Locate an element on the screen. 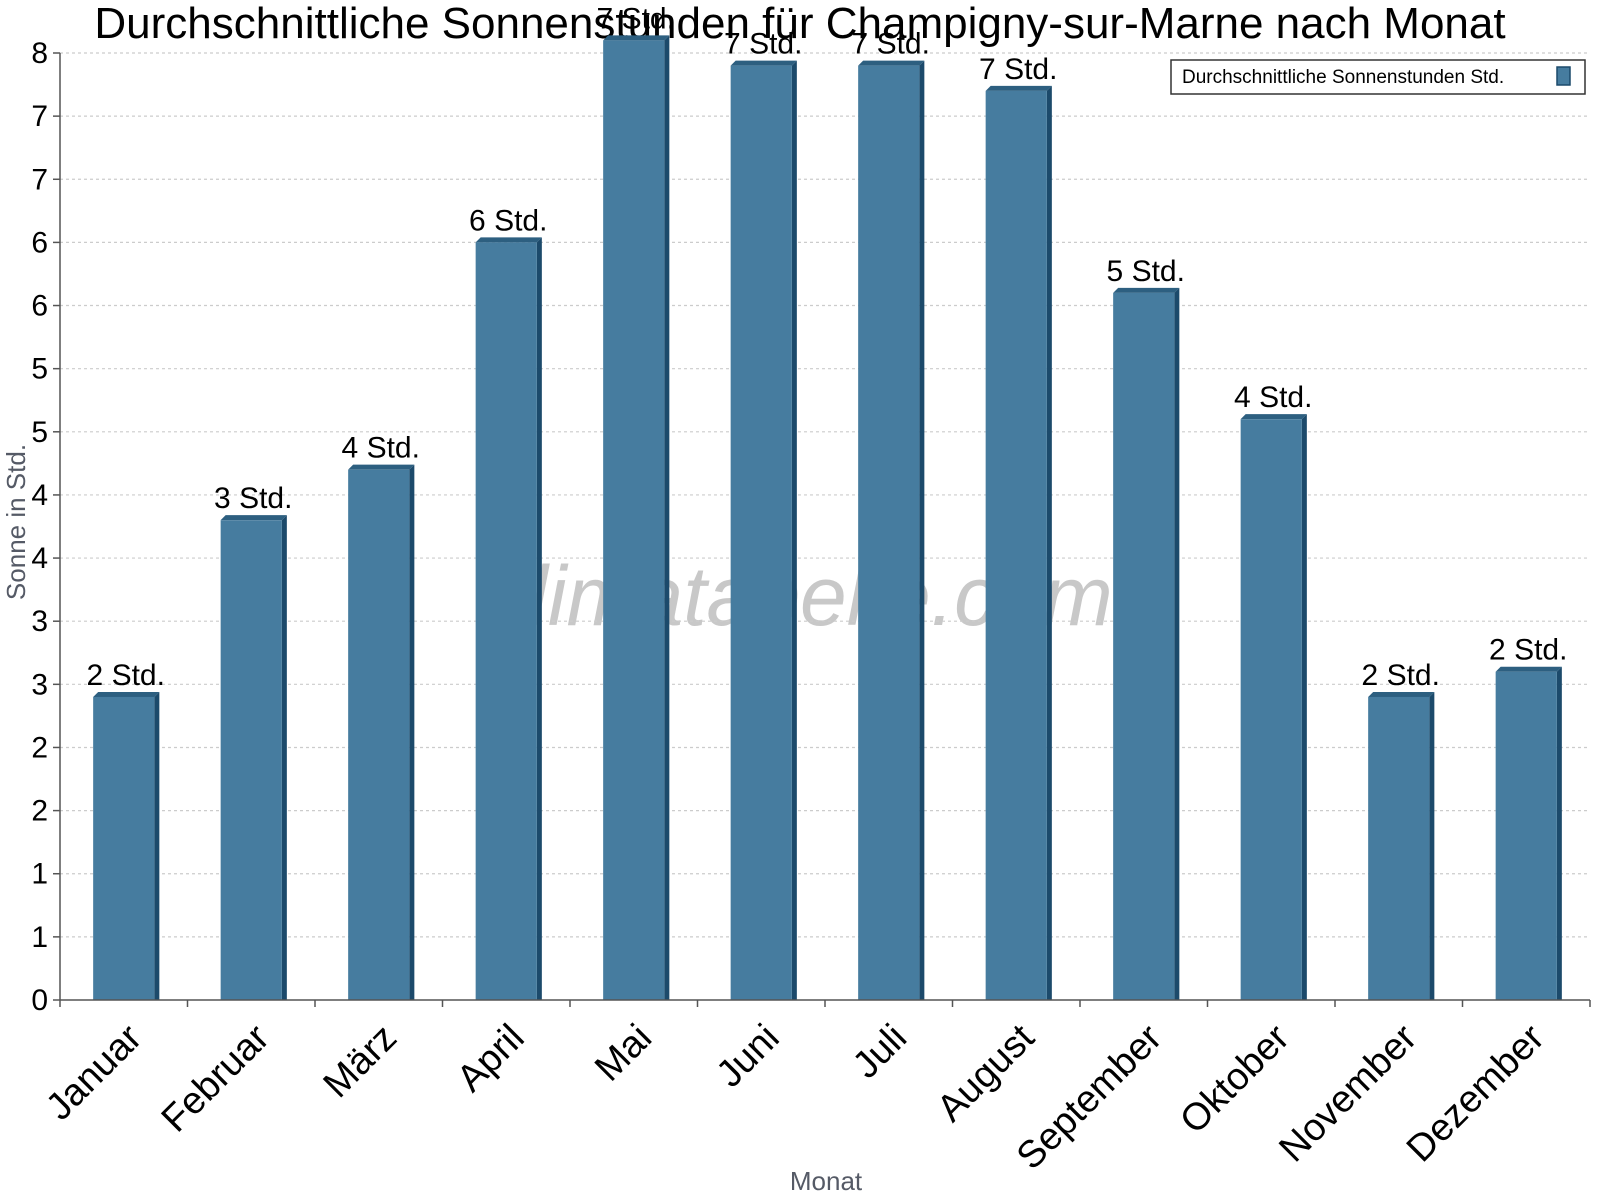  data-label: 6 Std. is located at coordinates (508, 220).